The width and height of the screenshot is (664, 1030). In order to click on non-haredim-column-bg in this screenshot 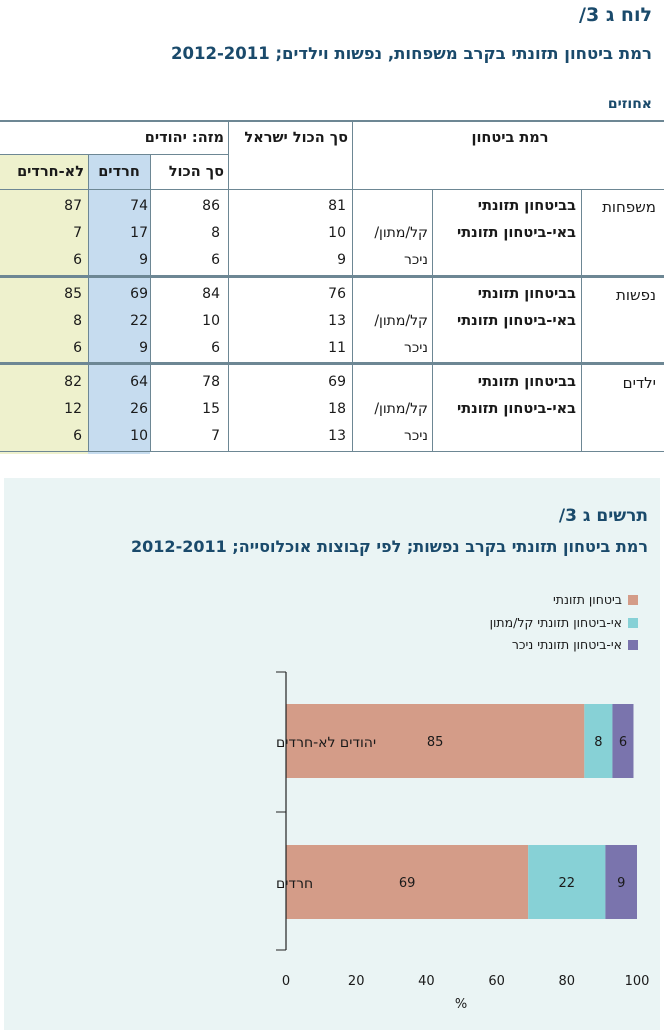, I will do `click(44, 304)`.